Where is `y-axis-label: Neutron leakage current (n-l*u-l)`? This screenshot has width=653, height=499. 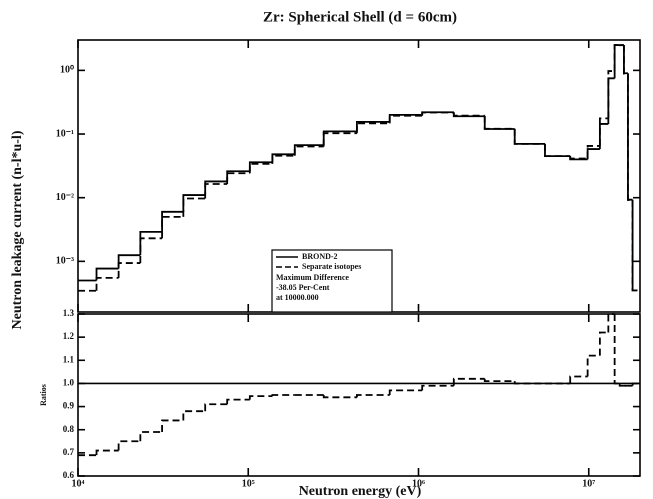 y-axis-label: Neutron leakage current (n-l*u-l) is located at coordinates (17, 229).